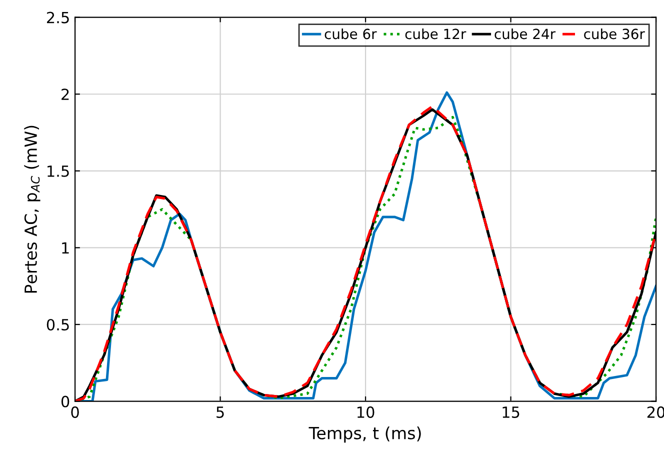 The height and width of the screenshot is (456, 664). What do you see at coordinates (65, 248) in the screenshot?
I see `y-tick-label: 1` at bounding box center [65, 248].